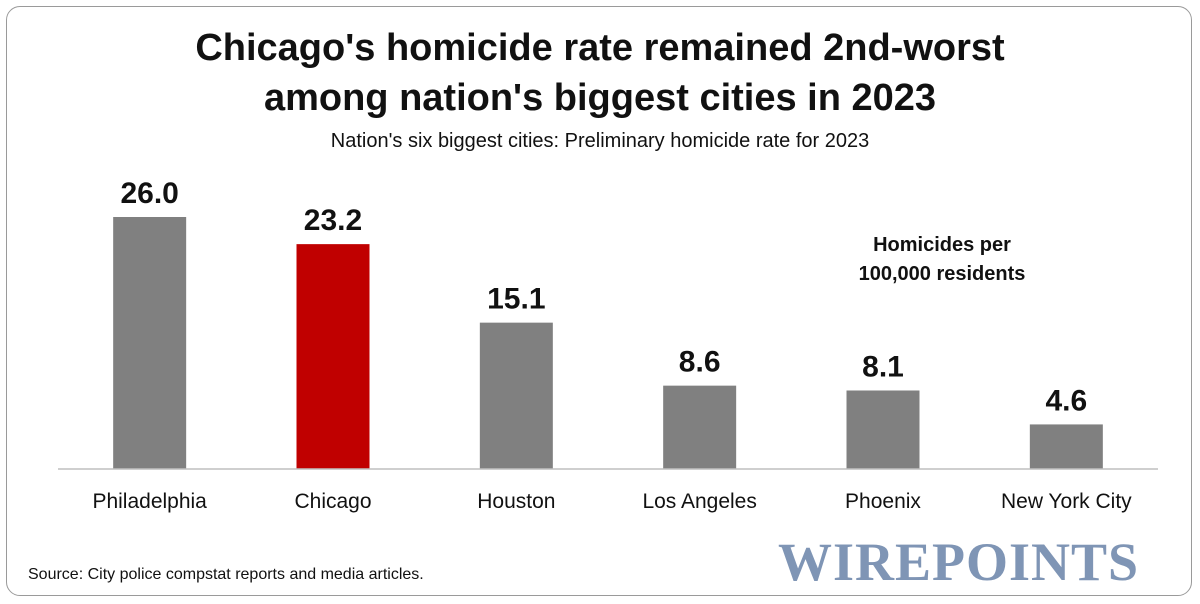 This screenshot has height=604, width=1200. I want to click on x-tick-label: Philadelphia, so click(149, 501).